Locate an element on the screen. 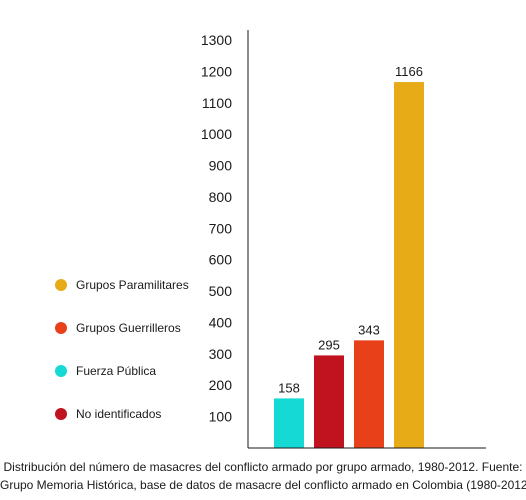 The image size is (526, 500). y-tick-label: 800 is located at coordinates (221, 197).